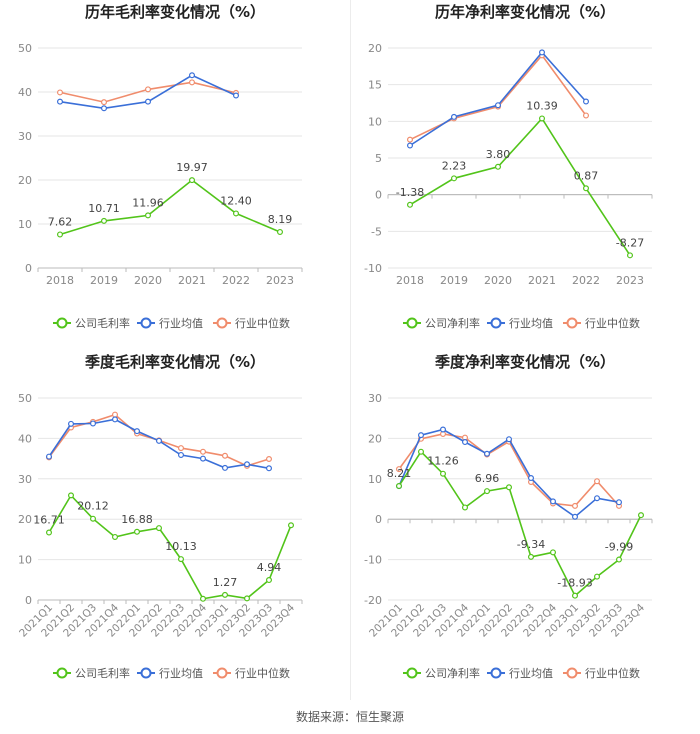 The height and width of the screenshot is (734, 700). Describe the element at coordinates (137, 519) in the screenshot. I see `data-label: 16.88` at that location.